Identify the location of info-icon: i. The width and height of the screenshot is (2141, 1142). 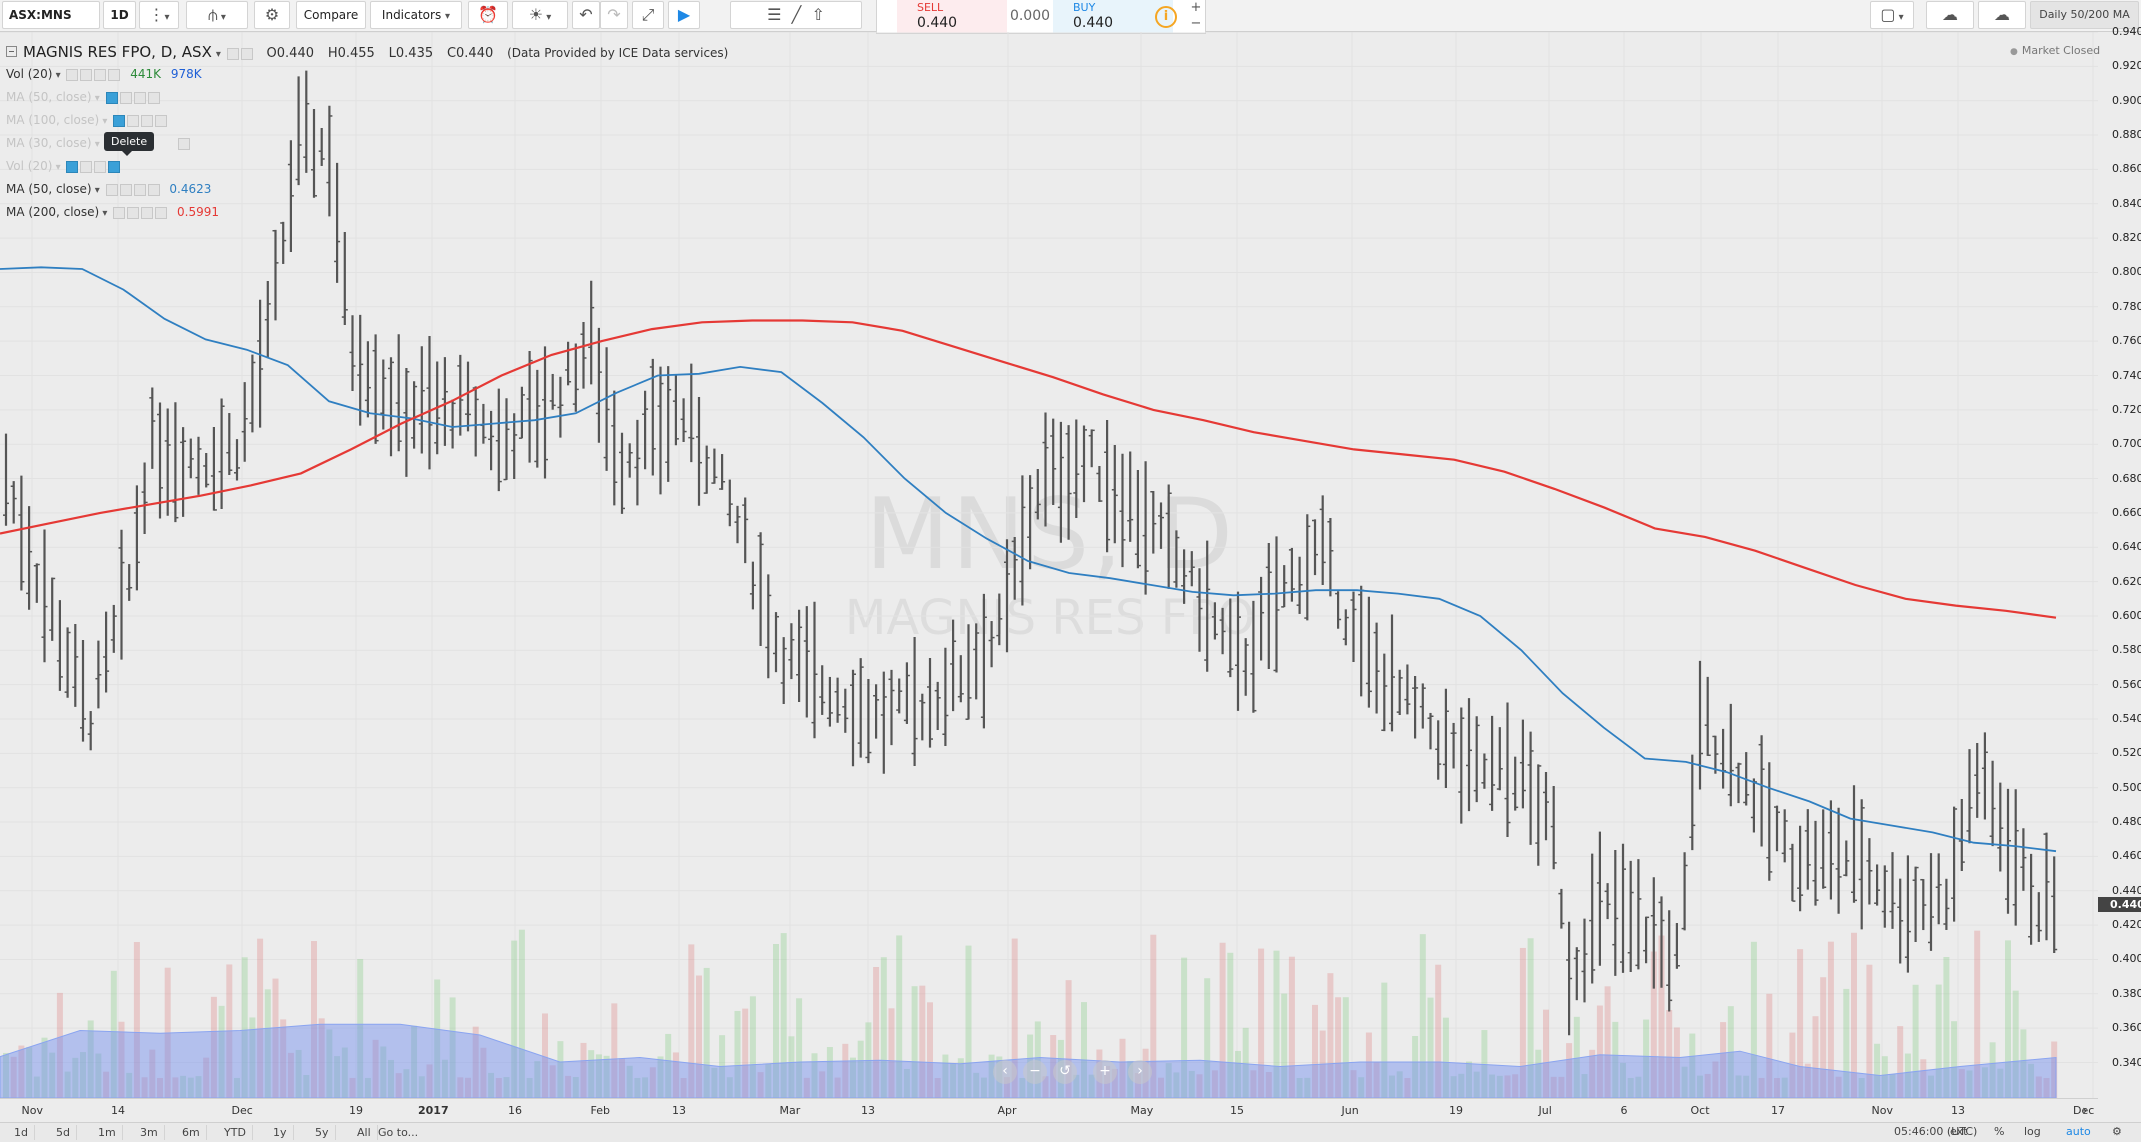
(1166, 17).